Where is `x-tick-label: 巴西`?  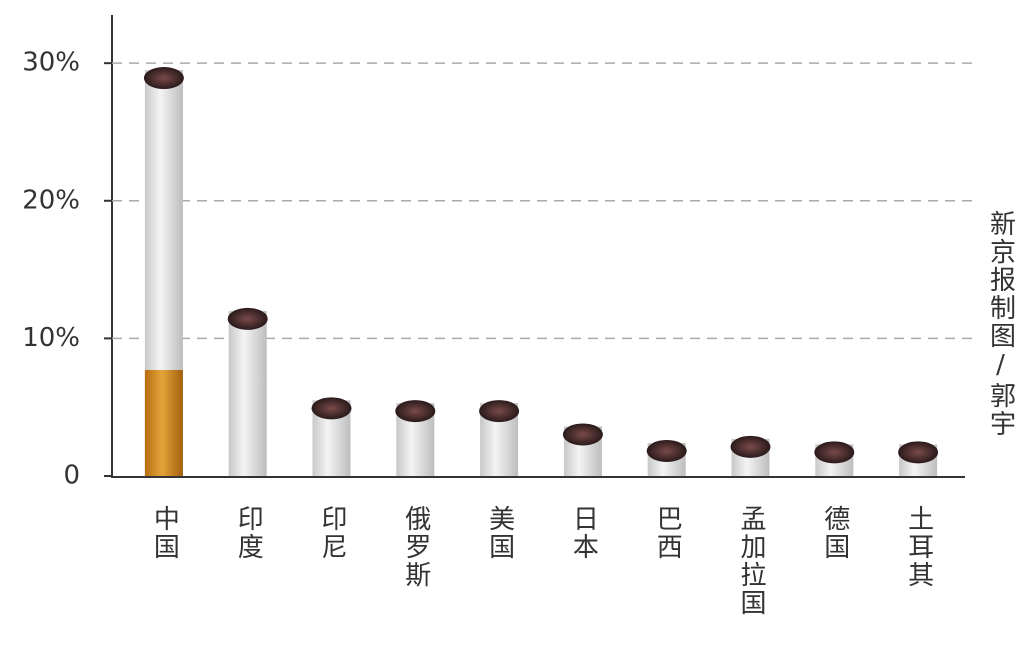
x-tick-label: 巴西 is located at coordinates (667, 533).